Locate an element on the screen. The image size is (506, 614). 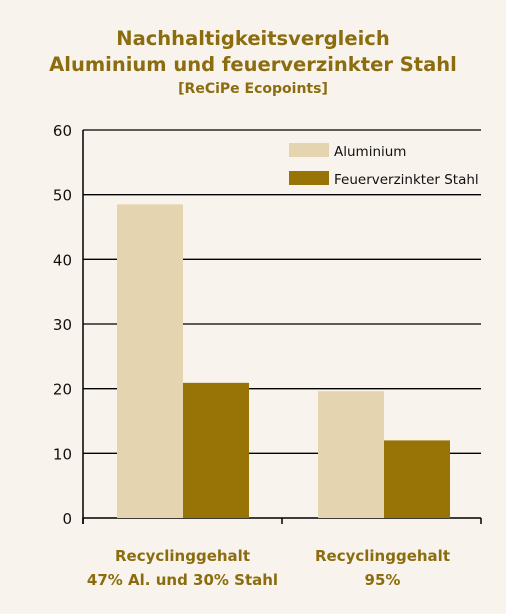
category-2-line-1: Recyclinggehalt is located at coordinates (382, 556).